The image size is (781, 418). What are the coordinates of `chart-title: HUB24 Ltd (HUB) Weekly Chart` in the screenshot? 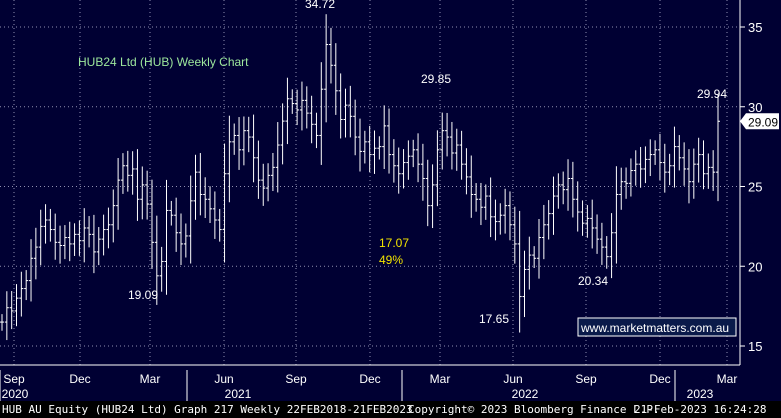 It's located at (163, 62).